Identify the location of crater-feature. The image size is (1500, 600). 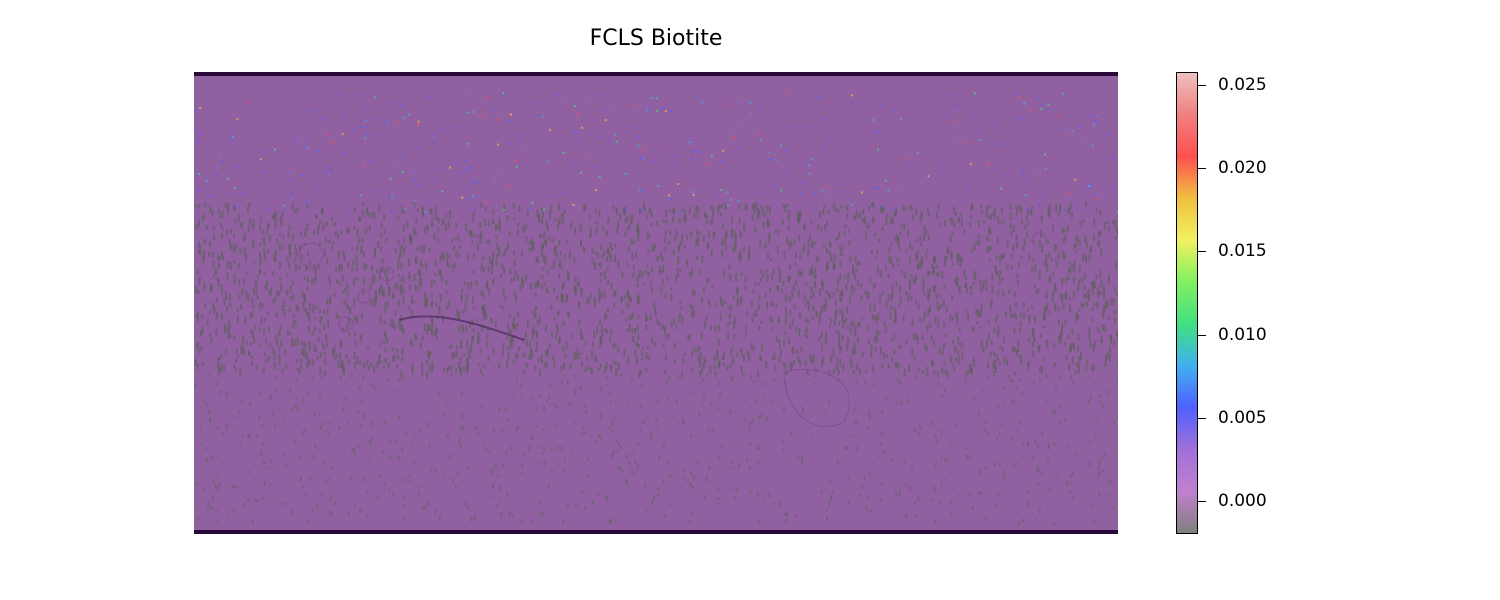
(364, 297).